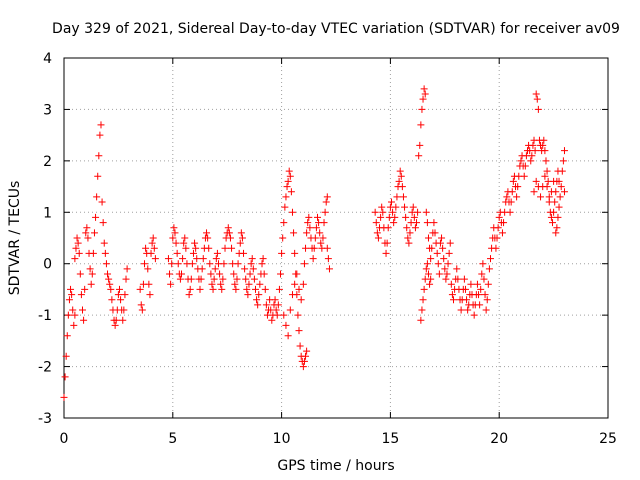 The height and width of the screenshot is (480, 640). What do you see at coordinates (47, 110) in the screenshot?
I see `y-tick-label: 3` at bounding box center [47, 110].